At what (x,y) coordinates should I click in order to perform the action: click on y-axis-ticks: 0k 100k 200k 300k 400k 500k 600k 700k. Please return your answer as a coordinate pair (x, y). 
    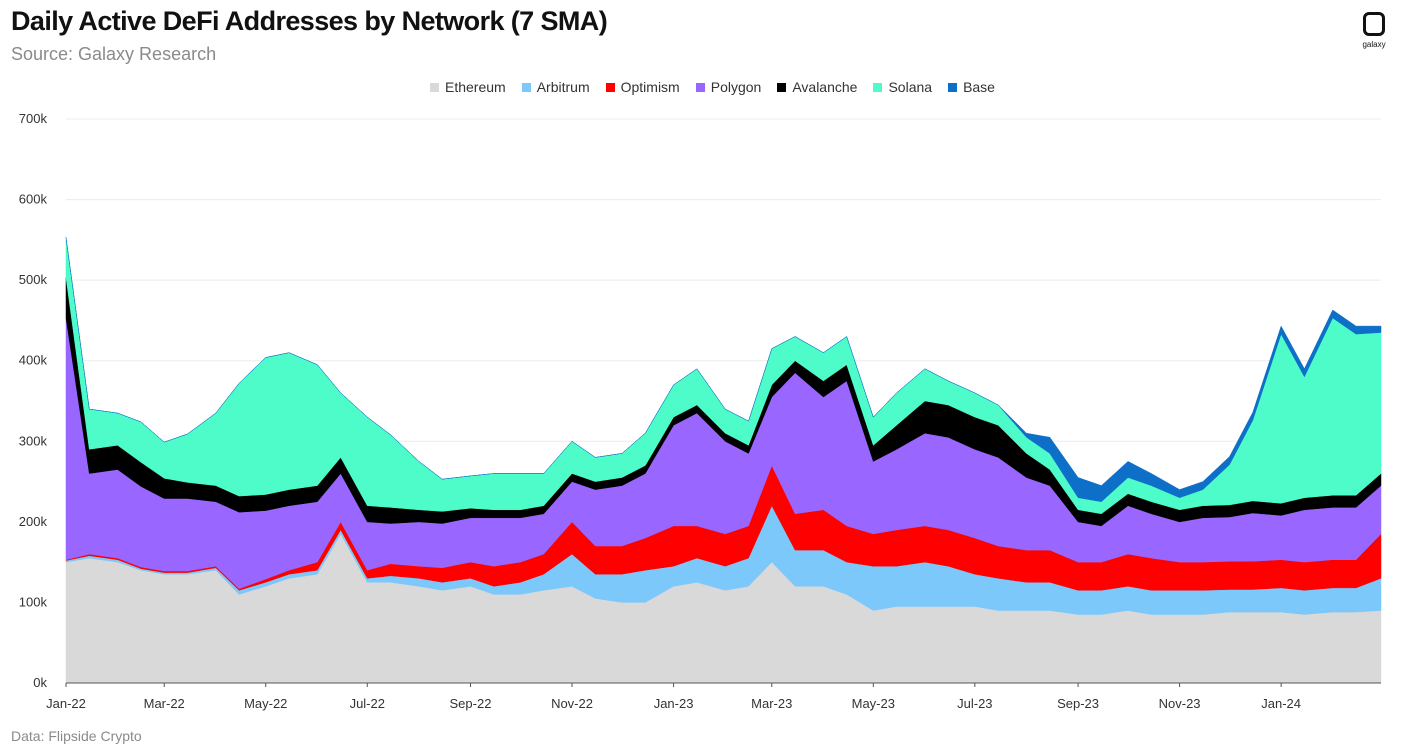
    Looking at the image, I should click on (33, 400).